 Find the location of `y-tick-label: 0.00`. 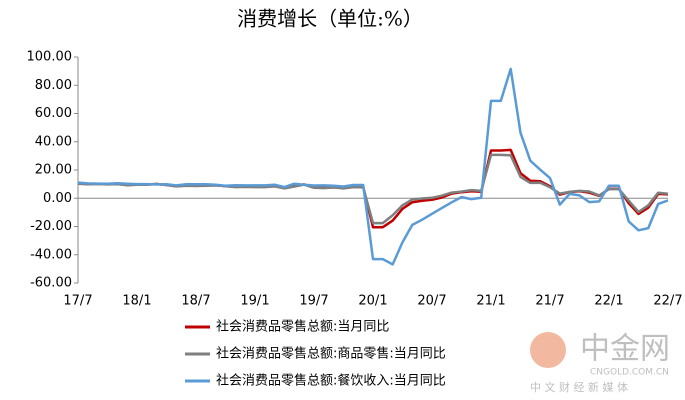

y-tick-label: 0.00 is located at coordinates (57, 198).